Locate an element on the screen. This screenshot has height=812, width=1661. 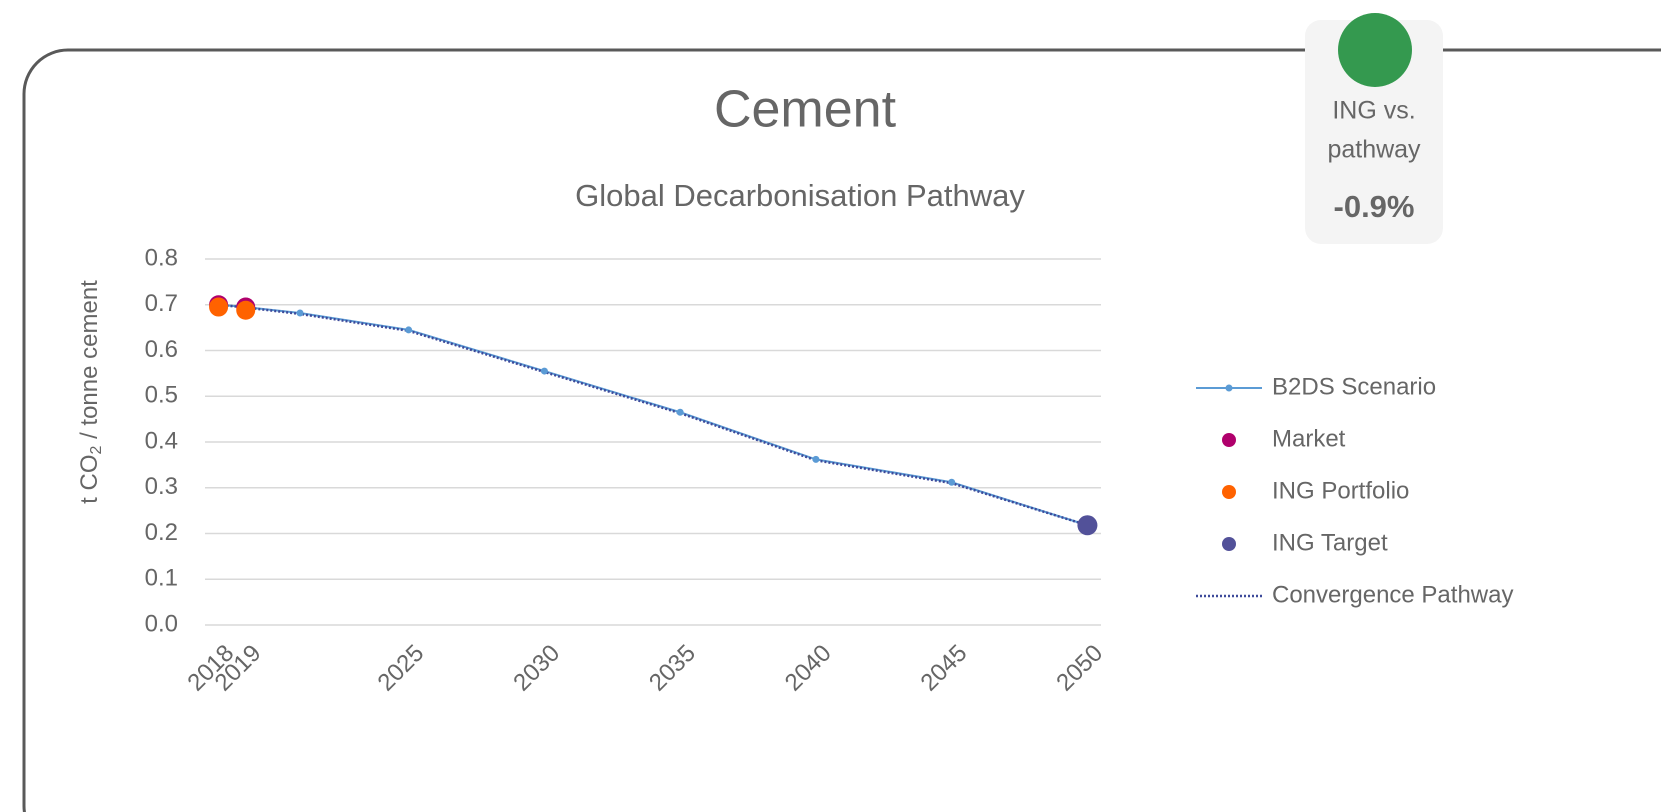
x-tick-label: 2045 is located at coordinates (944, 668).